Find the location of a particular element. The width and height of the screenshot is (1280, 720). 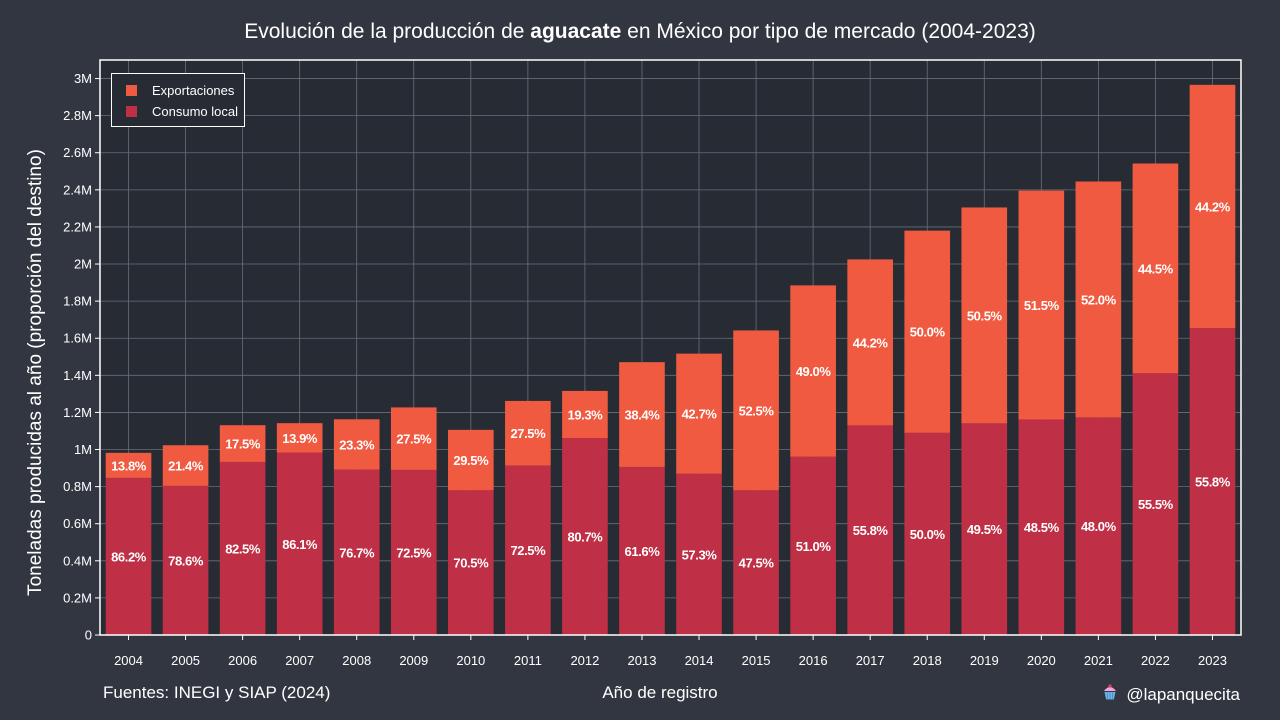

bar-exportaciones-2012 is located at coordinates (585, 414).